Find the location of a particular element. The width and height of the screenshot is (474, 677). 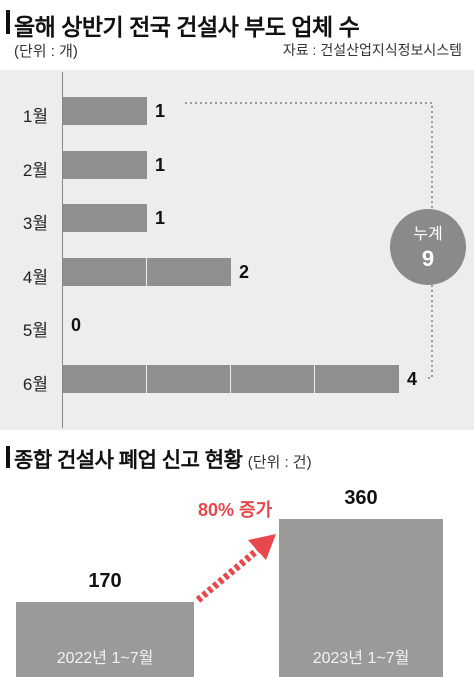

month-label: 3월 is located at coordinates (35, 223).